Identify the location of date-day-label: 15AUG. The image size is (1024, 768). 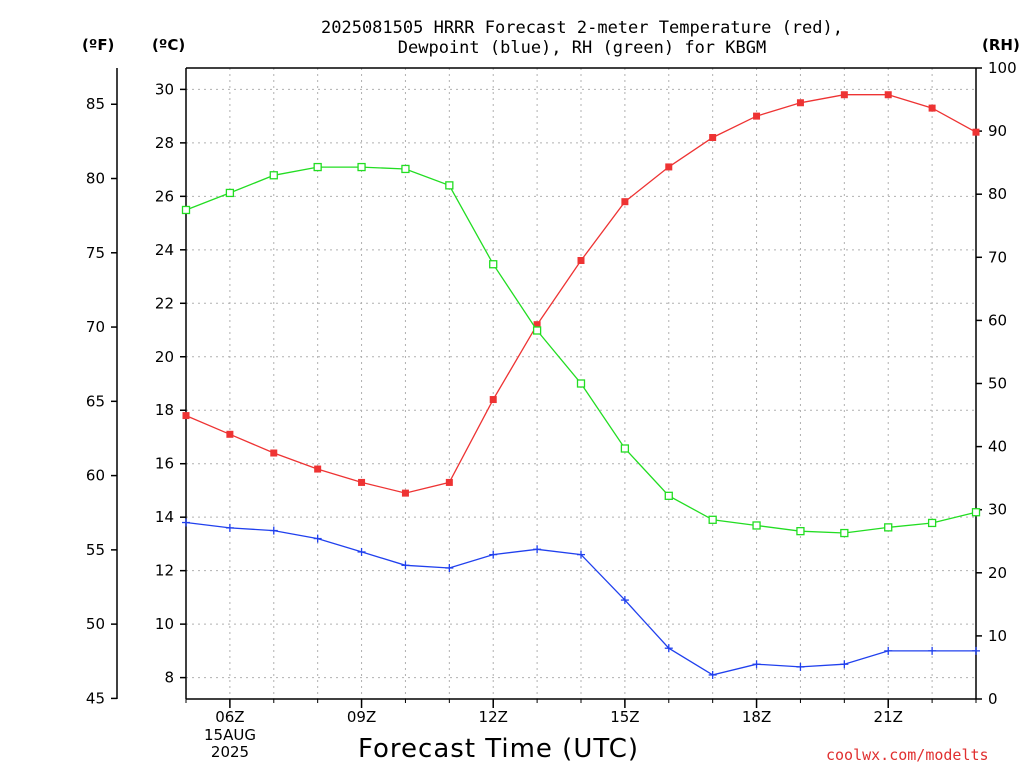
(230, 735).